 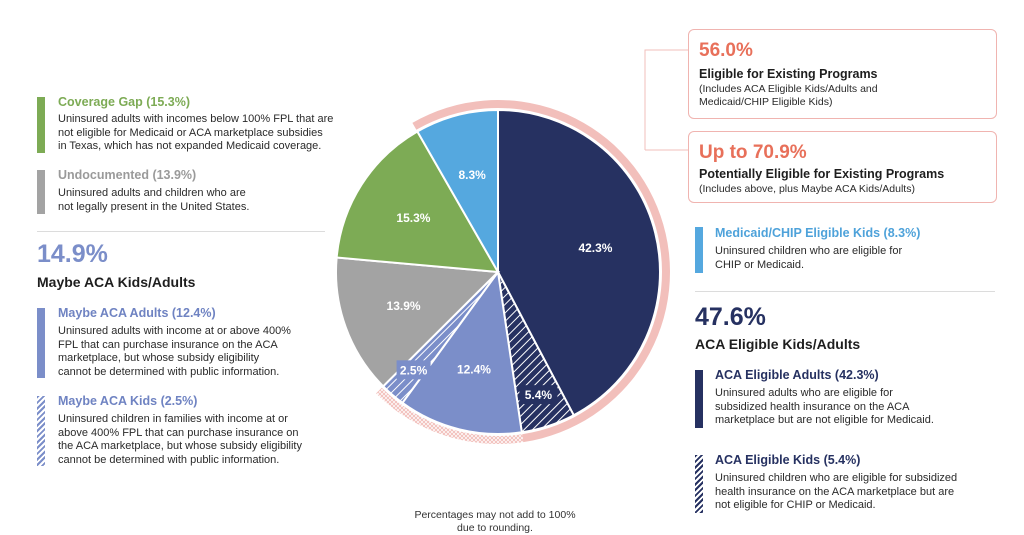 What do you see at coordinates (413, 218) in the screenshot?
I see `pie-slice-label: 15.3%` at bounding box center [413, 218].